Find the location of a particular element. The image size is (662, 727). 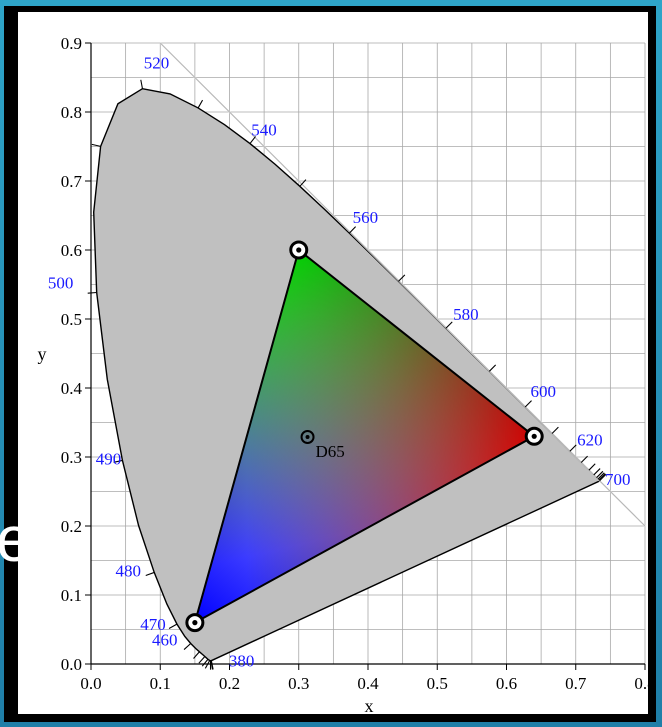

white-point-marker is located at coordinates (307, 436).